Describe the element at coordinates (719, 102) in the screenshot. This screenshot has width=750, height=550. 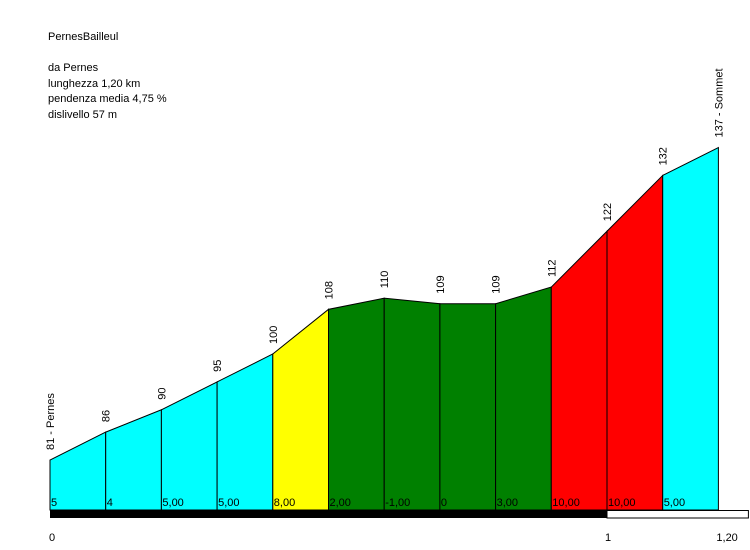
I see `altitude-label: 137 - Sommet` at that location.